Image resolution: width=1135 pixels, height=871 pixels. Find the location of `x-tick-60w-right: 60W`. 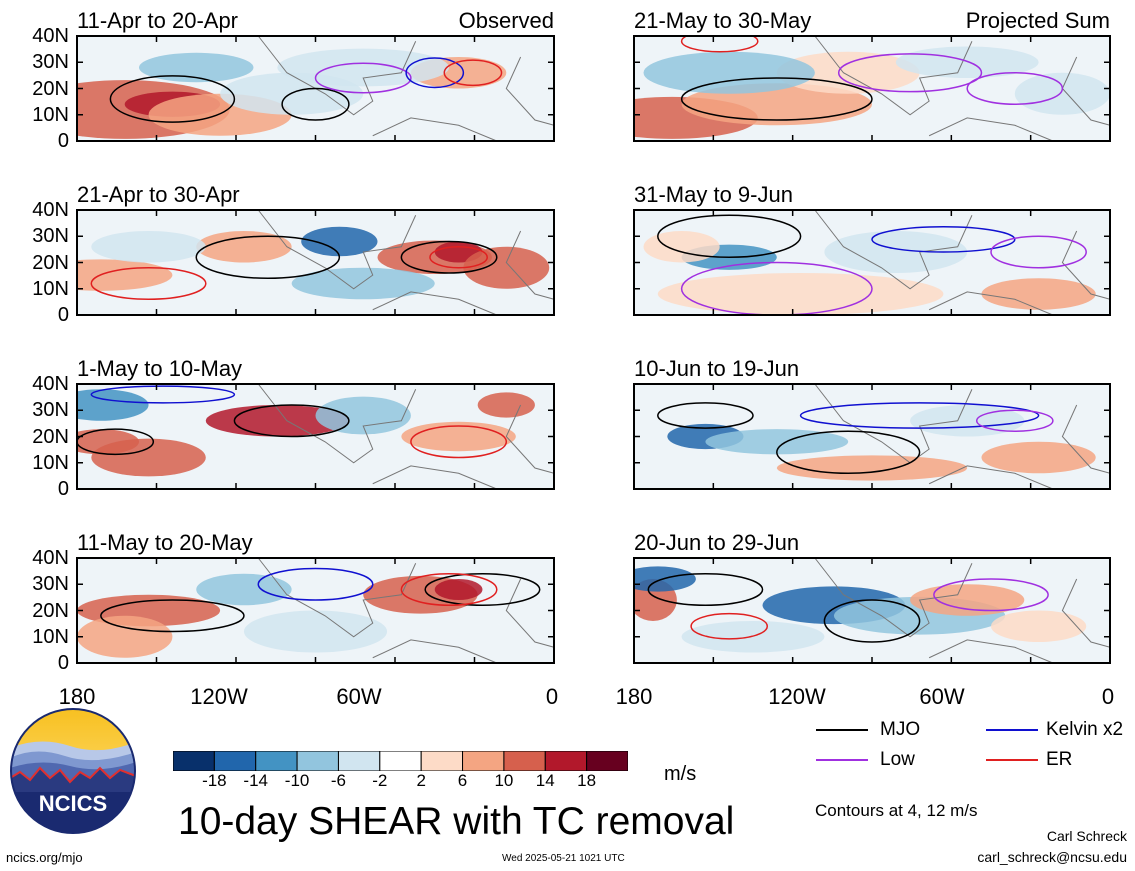

x-tick-60w-right: 60W is located at coordinates (942, 696).